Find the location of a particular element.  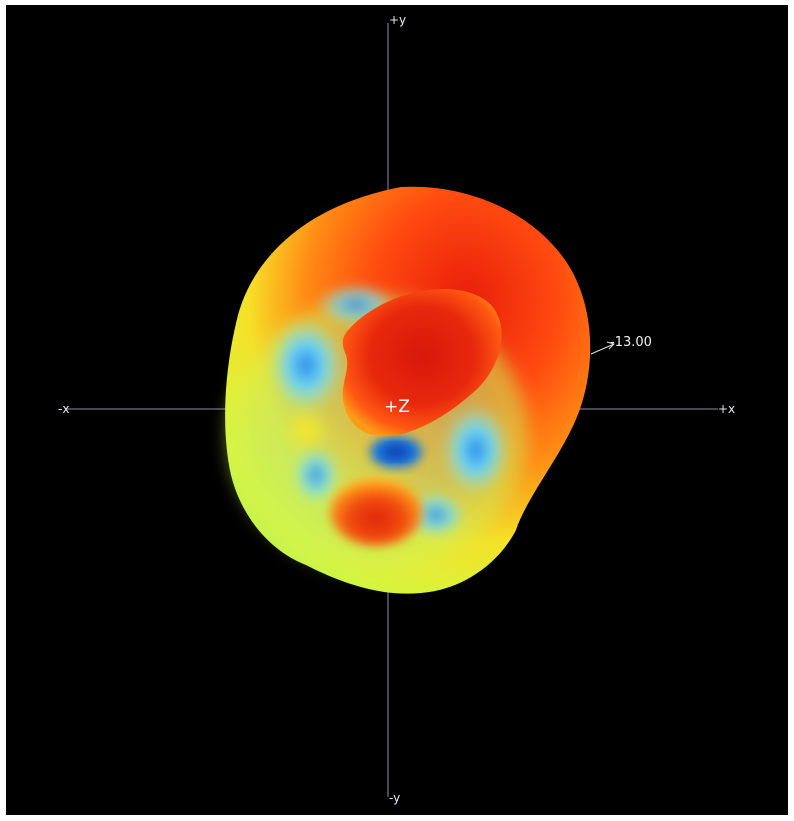

pattern-yellow-spot is located at coordinates (306, 430).